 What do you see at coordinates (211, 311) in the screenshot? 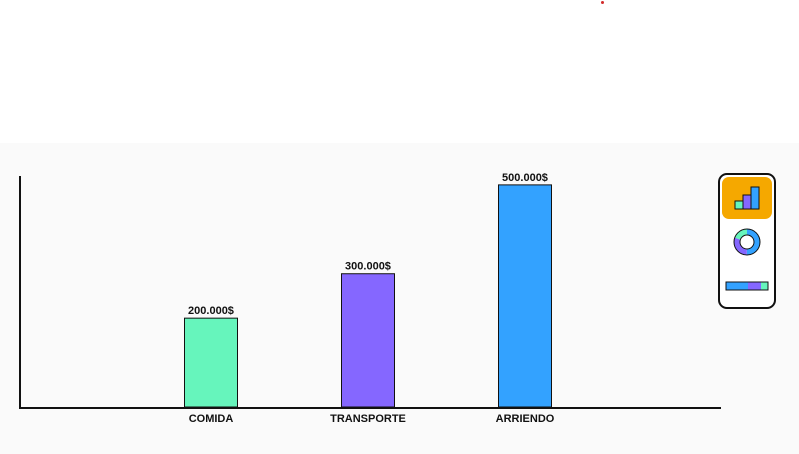
I see `value-label-comida: 200.000$` at bounding box center [211, 311].